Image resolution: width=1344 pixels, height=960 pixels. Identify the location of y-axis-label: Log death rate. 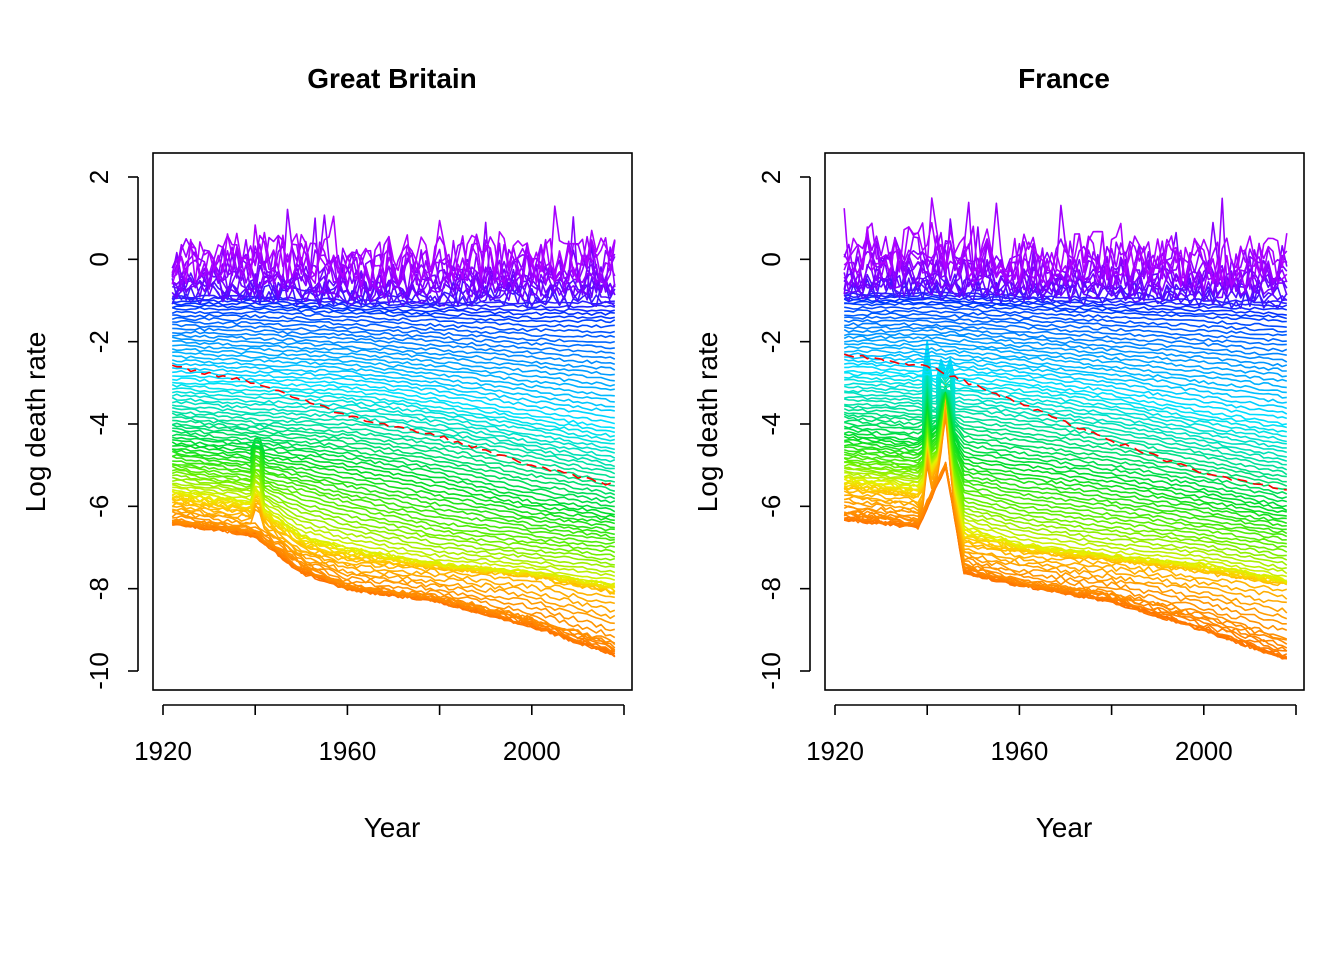
(35, 422).